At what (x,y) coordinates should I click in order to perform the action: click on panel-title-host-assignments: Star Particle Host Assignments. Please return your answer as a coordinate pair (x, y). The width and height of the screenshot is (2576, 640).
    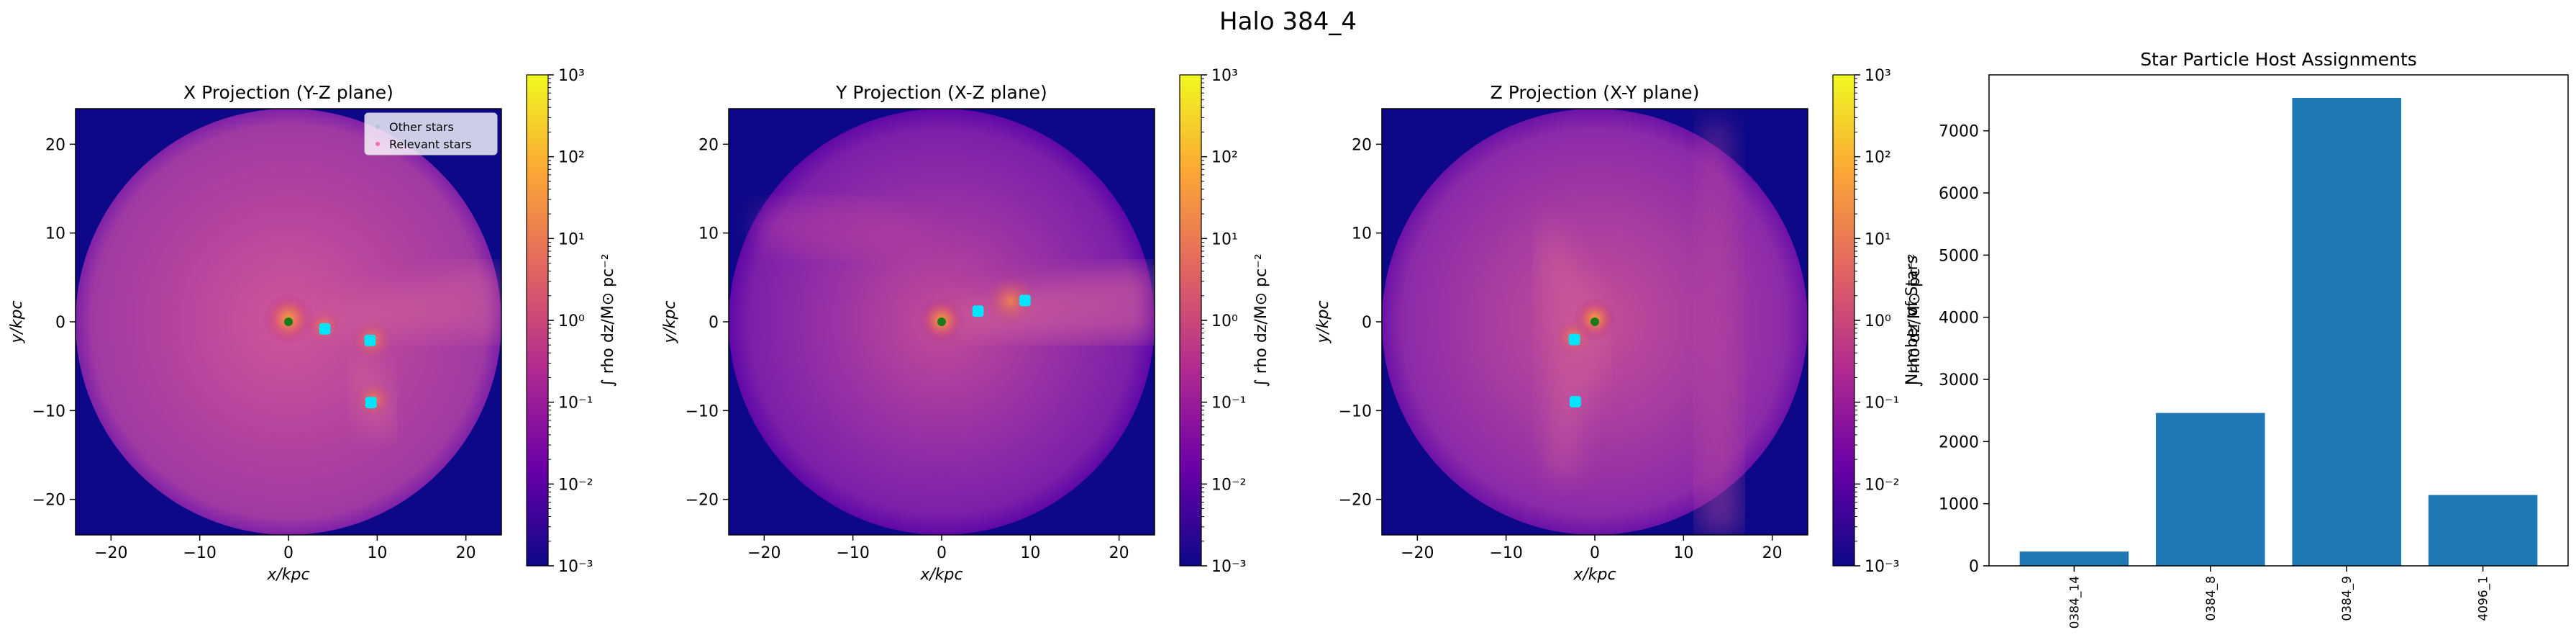
    Looking at the image, I should click on (2278, 59).